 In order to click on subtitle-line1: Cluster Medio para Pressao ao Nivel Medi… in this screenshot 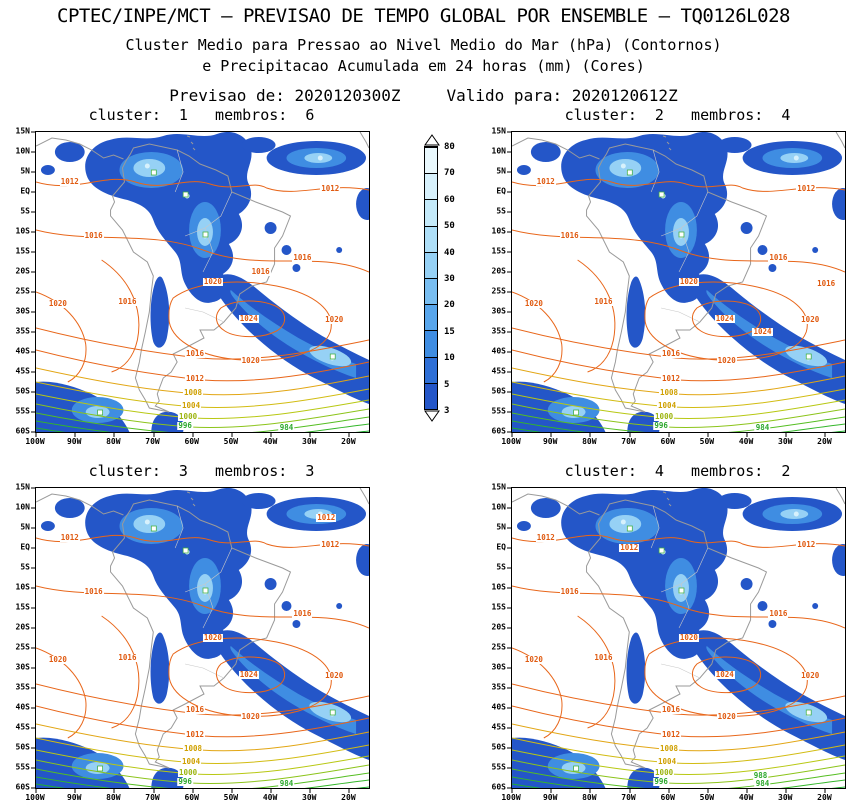, I will do `click(423, 45)`.